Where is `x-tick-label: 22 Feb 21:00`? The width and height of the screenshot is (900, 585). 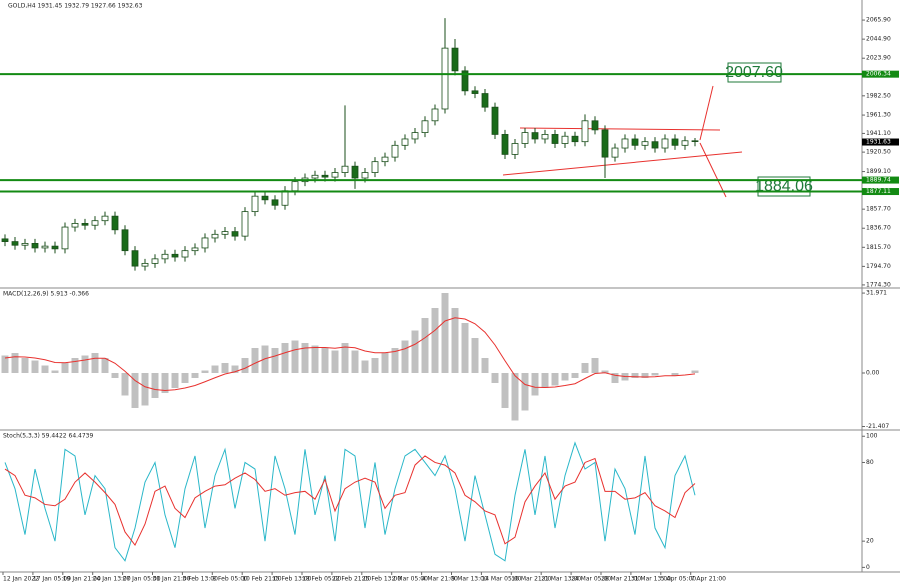
x-tick-label: 22 Feb 21:00 is located at coordinates (352, 579).